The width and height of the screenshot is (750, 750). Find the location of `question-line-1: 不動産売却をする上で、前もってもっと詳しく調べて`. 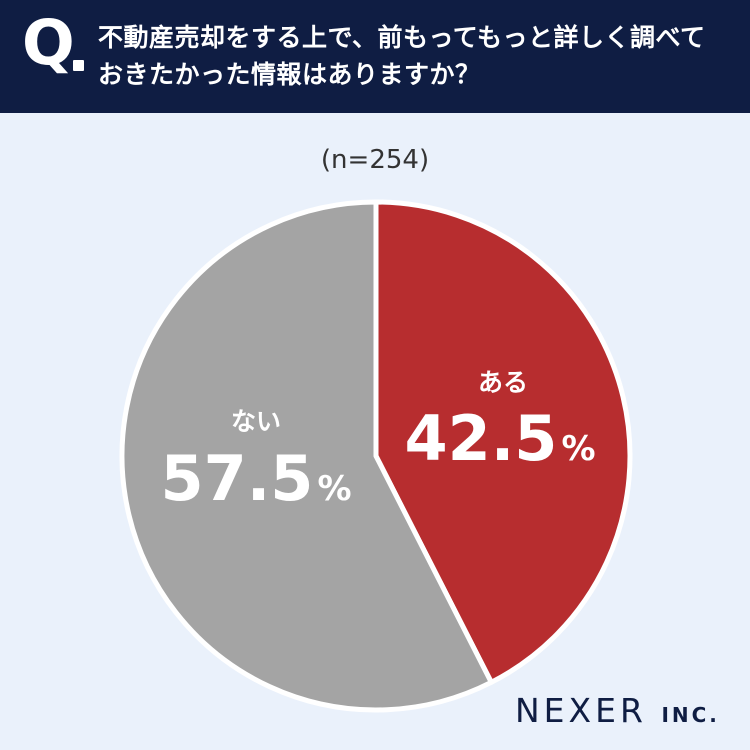

question-line-1: 不動産売却をする上で、前もってもっと詳しく調べて is located at coordinates (402, 37).